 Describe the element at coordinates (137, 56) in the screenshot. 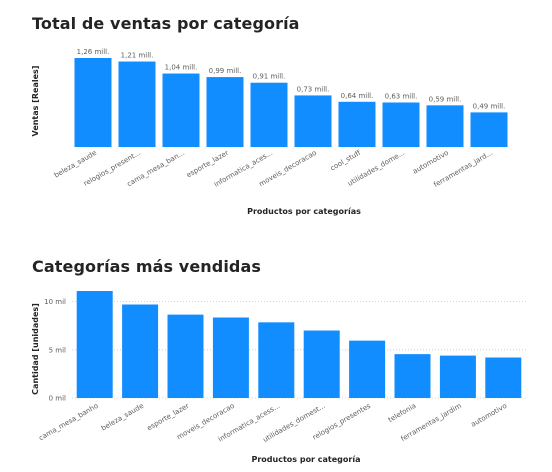

I see `data-label-ventas-1: 1,21 mill.` at that location.